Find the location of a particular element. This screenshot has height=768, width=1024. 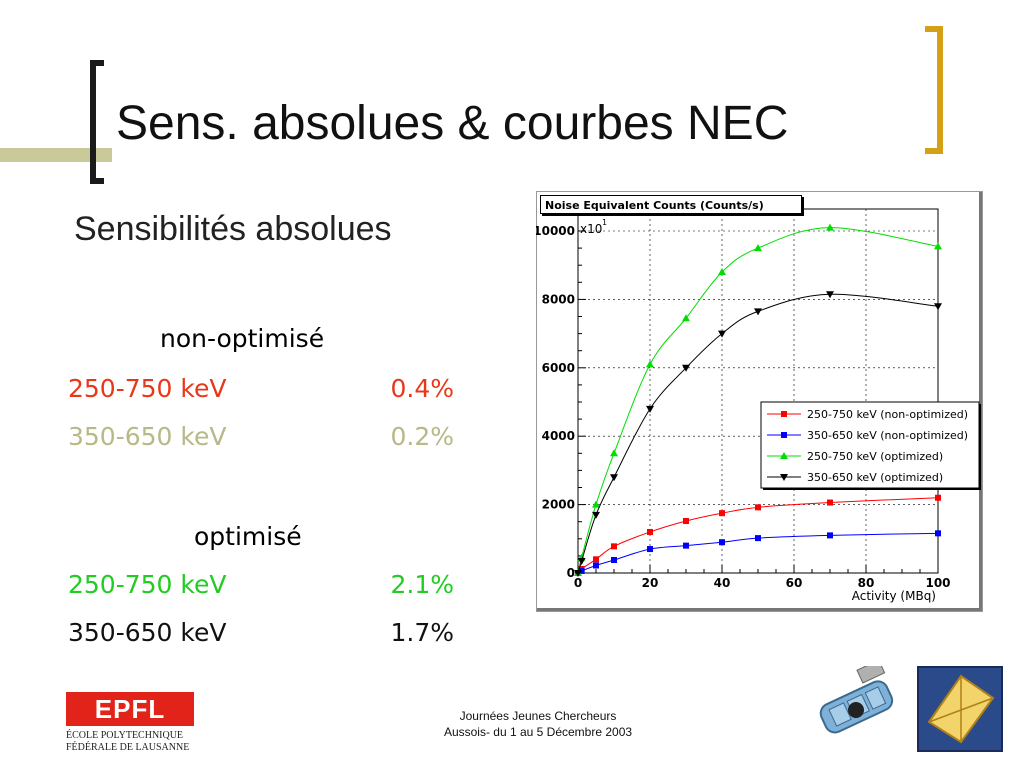

y-multiplier-exponent: 1 is located at coordinates (604, 222).